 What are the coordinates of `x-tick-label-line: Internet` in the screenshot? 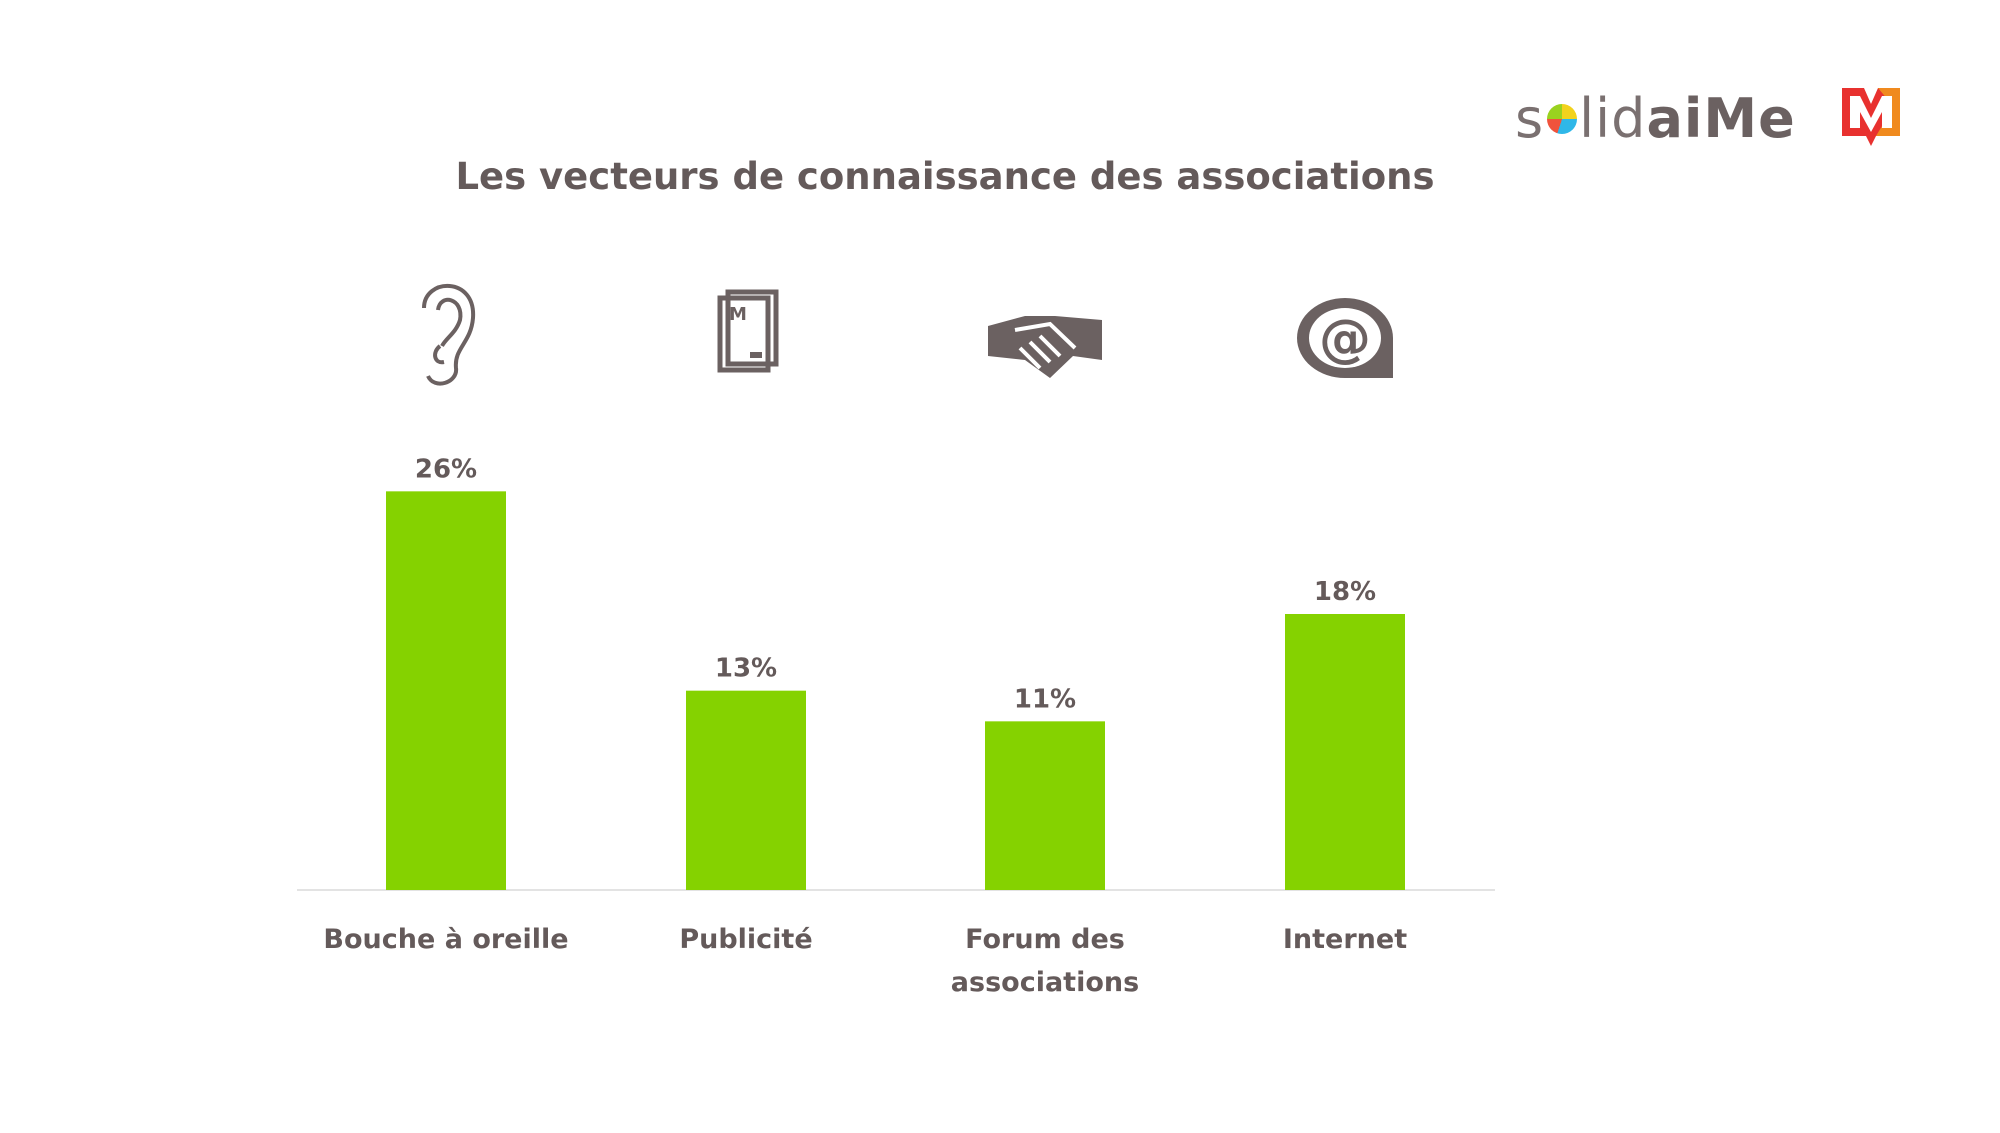 It's located at (1345, 939).